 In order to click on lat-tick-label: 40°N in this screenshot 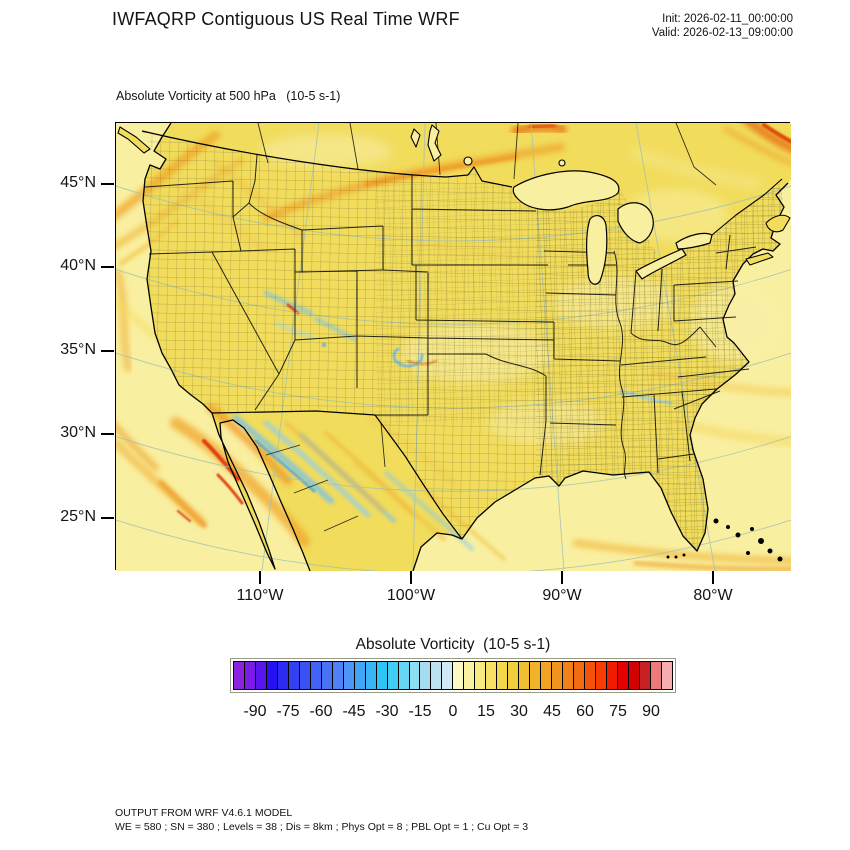, I will do `click(78, 265)`.